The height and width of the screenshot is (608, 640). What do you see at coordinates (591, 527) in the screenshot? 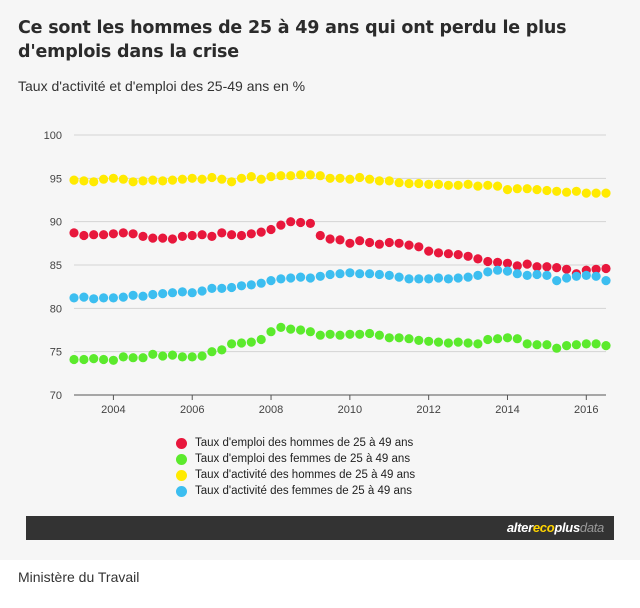
I see `brand-part-data: data` at bounding box center [591, 527].